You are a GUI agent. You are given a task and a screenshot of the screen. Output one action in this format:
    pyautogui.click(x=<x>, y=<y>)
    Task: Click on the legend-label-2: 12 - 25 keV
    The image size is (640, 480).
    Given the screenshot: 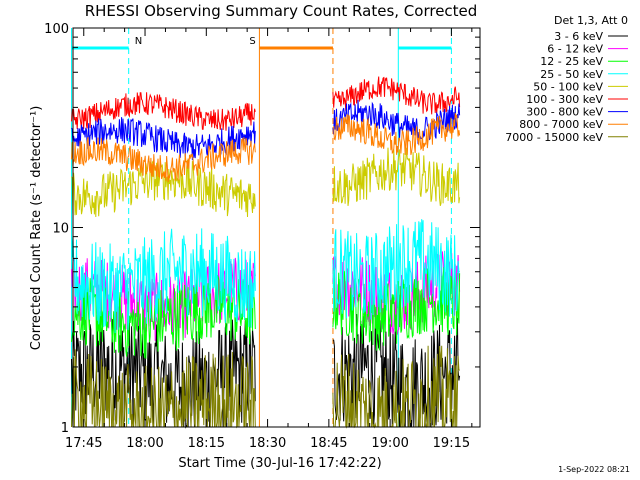 What is the action you would take?
    pyautogui.click(x=571, y=61)
    